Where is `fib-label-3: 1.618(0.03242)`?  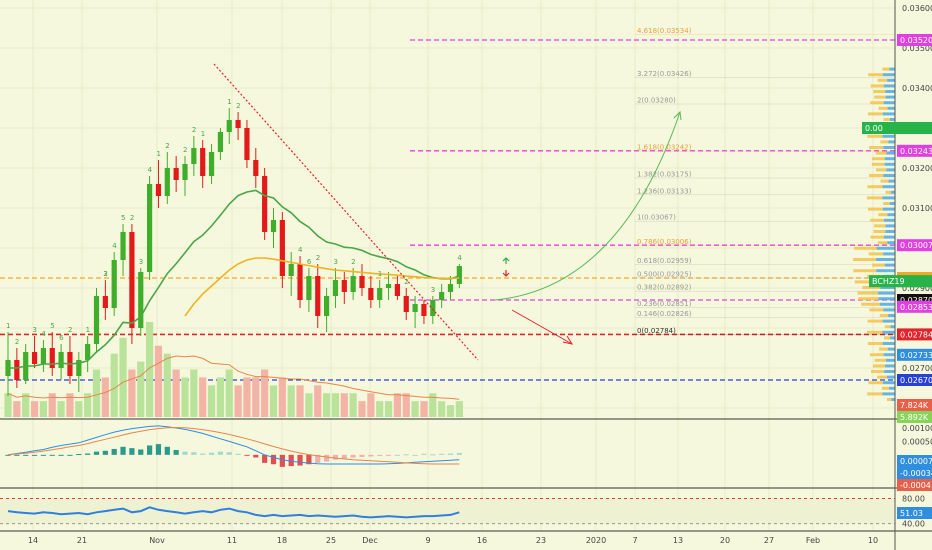
fib-label-3: 1.618(0.03242) is located at coordinates (664, 148).